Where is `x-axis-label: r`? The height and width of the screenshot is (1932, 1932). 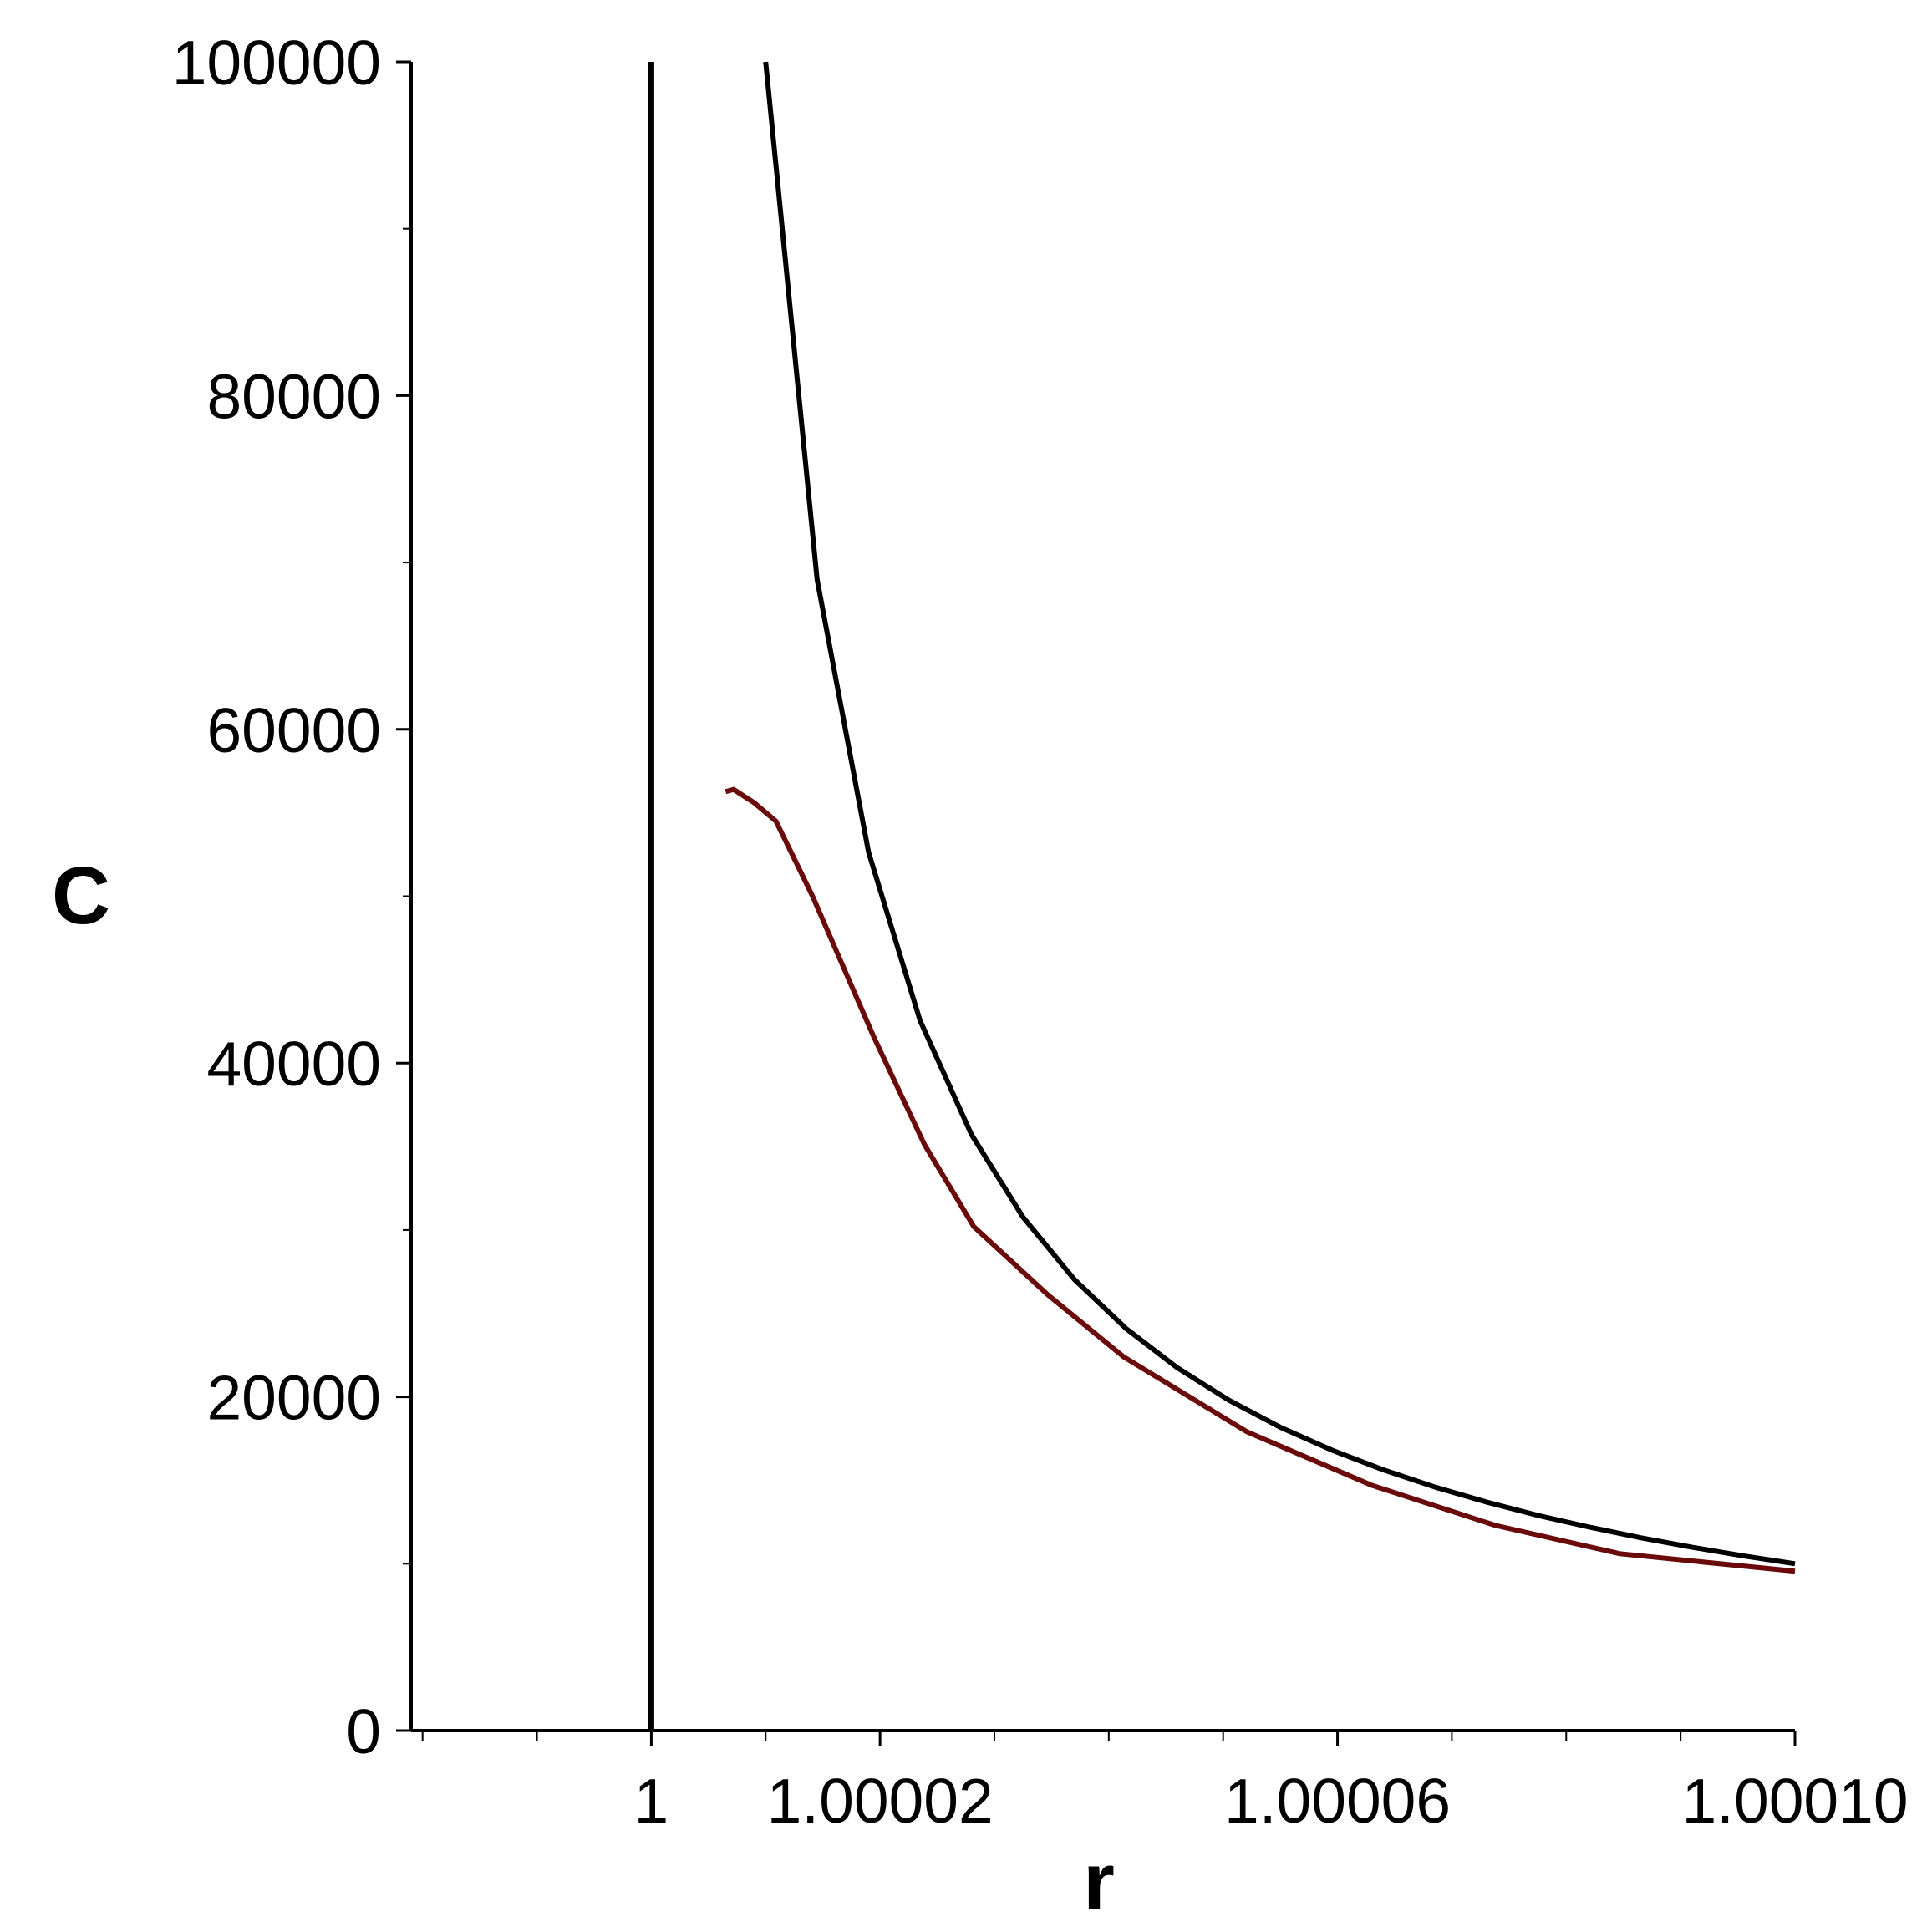
x-axis-label: r is located at coordinates (1099, 1881).